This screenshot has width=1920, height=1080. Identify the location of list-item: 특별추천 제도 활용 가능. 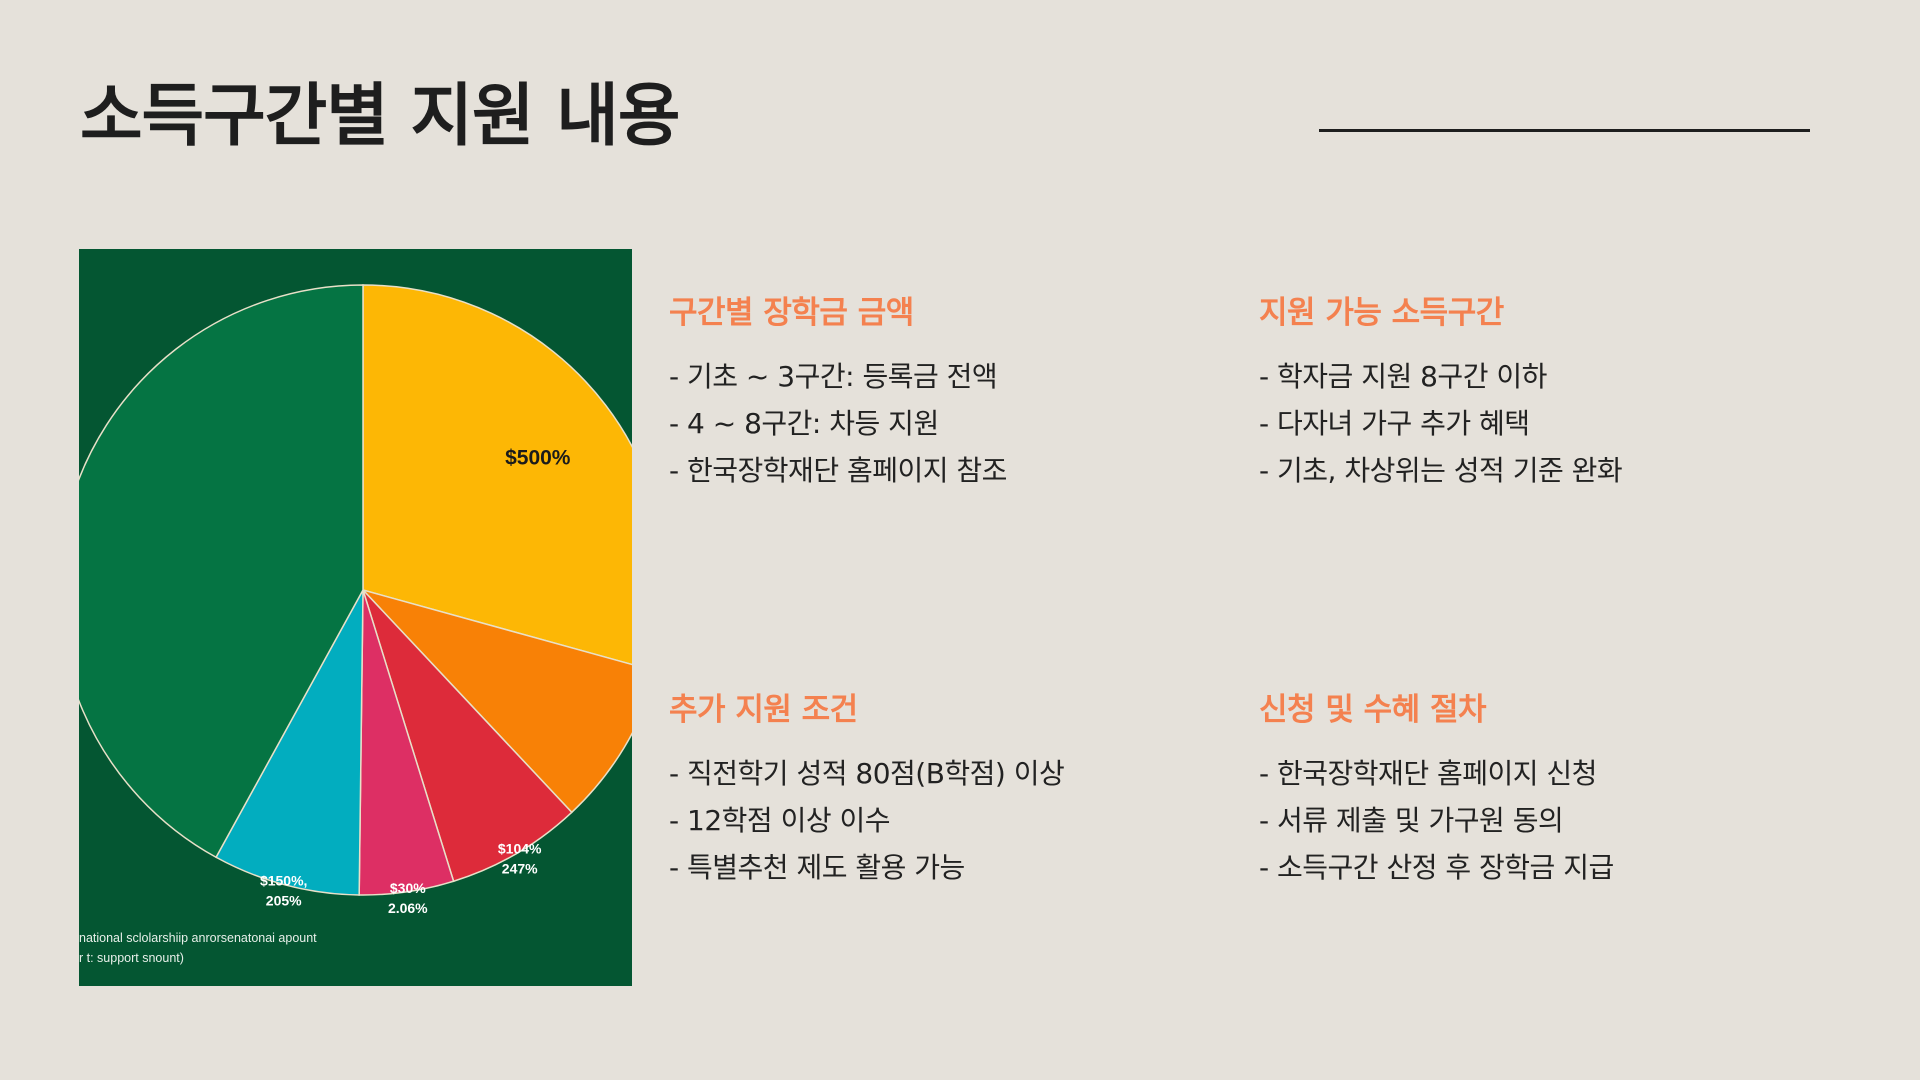
(949, 867).